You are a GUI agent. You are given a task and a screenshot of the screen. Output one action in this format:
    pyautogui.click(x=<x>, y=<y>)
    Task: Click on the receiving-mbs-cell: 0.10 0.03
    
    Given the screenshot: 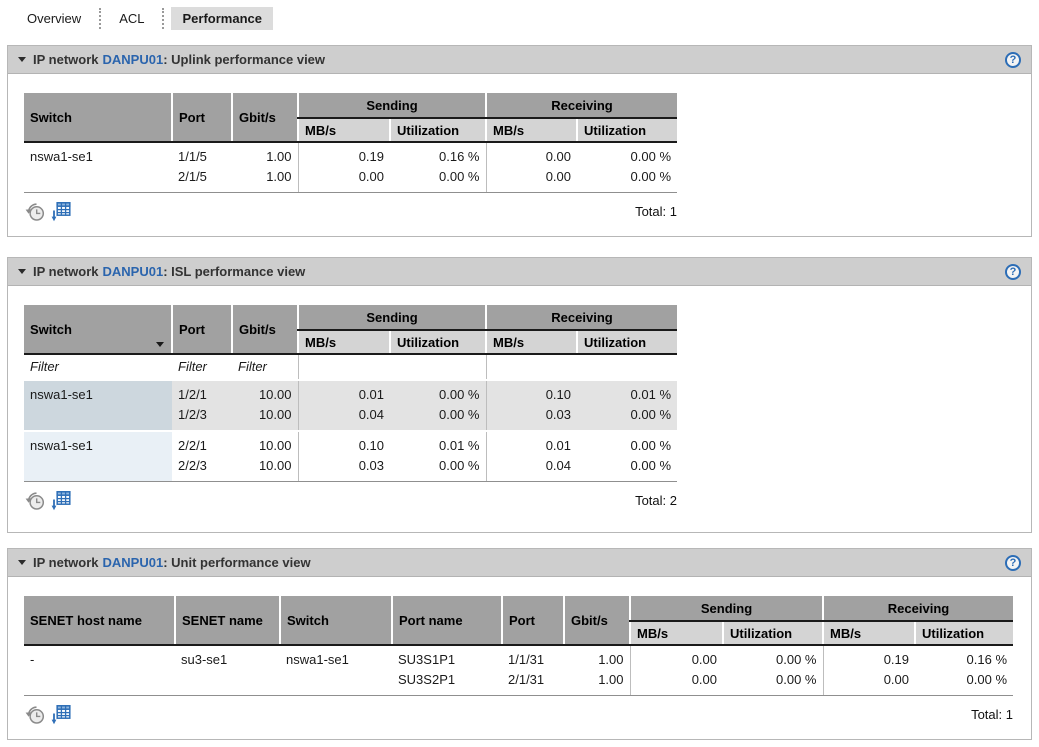 What is the action you would take?
    pyautogui.click(x=531, y=406)
    